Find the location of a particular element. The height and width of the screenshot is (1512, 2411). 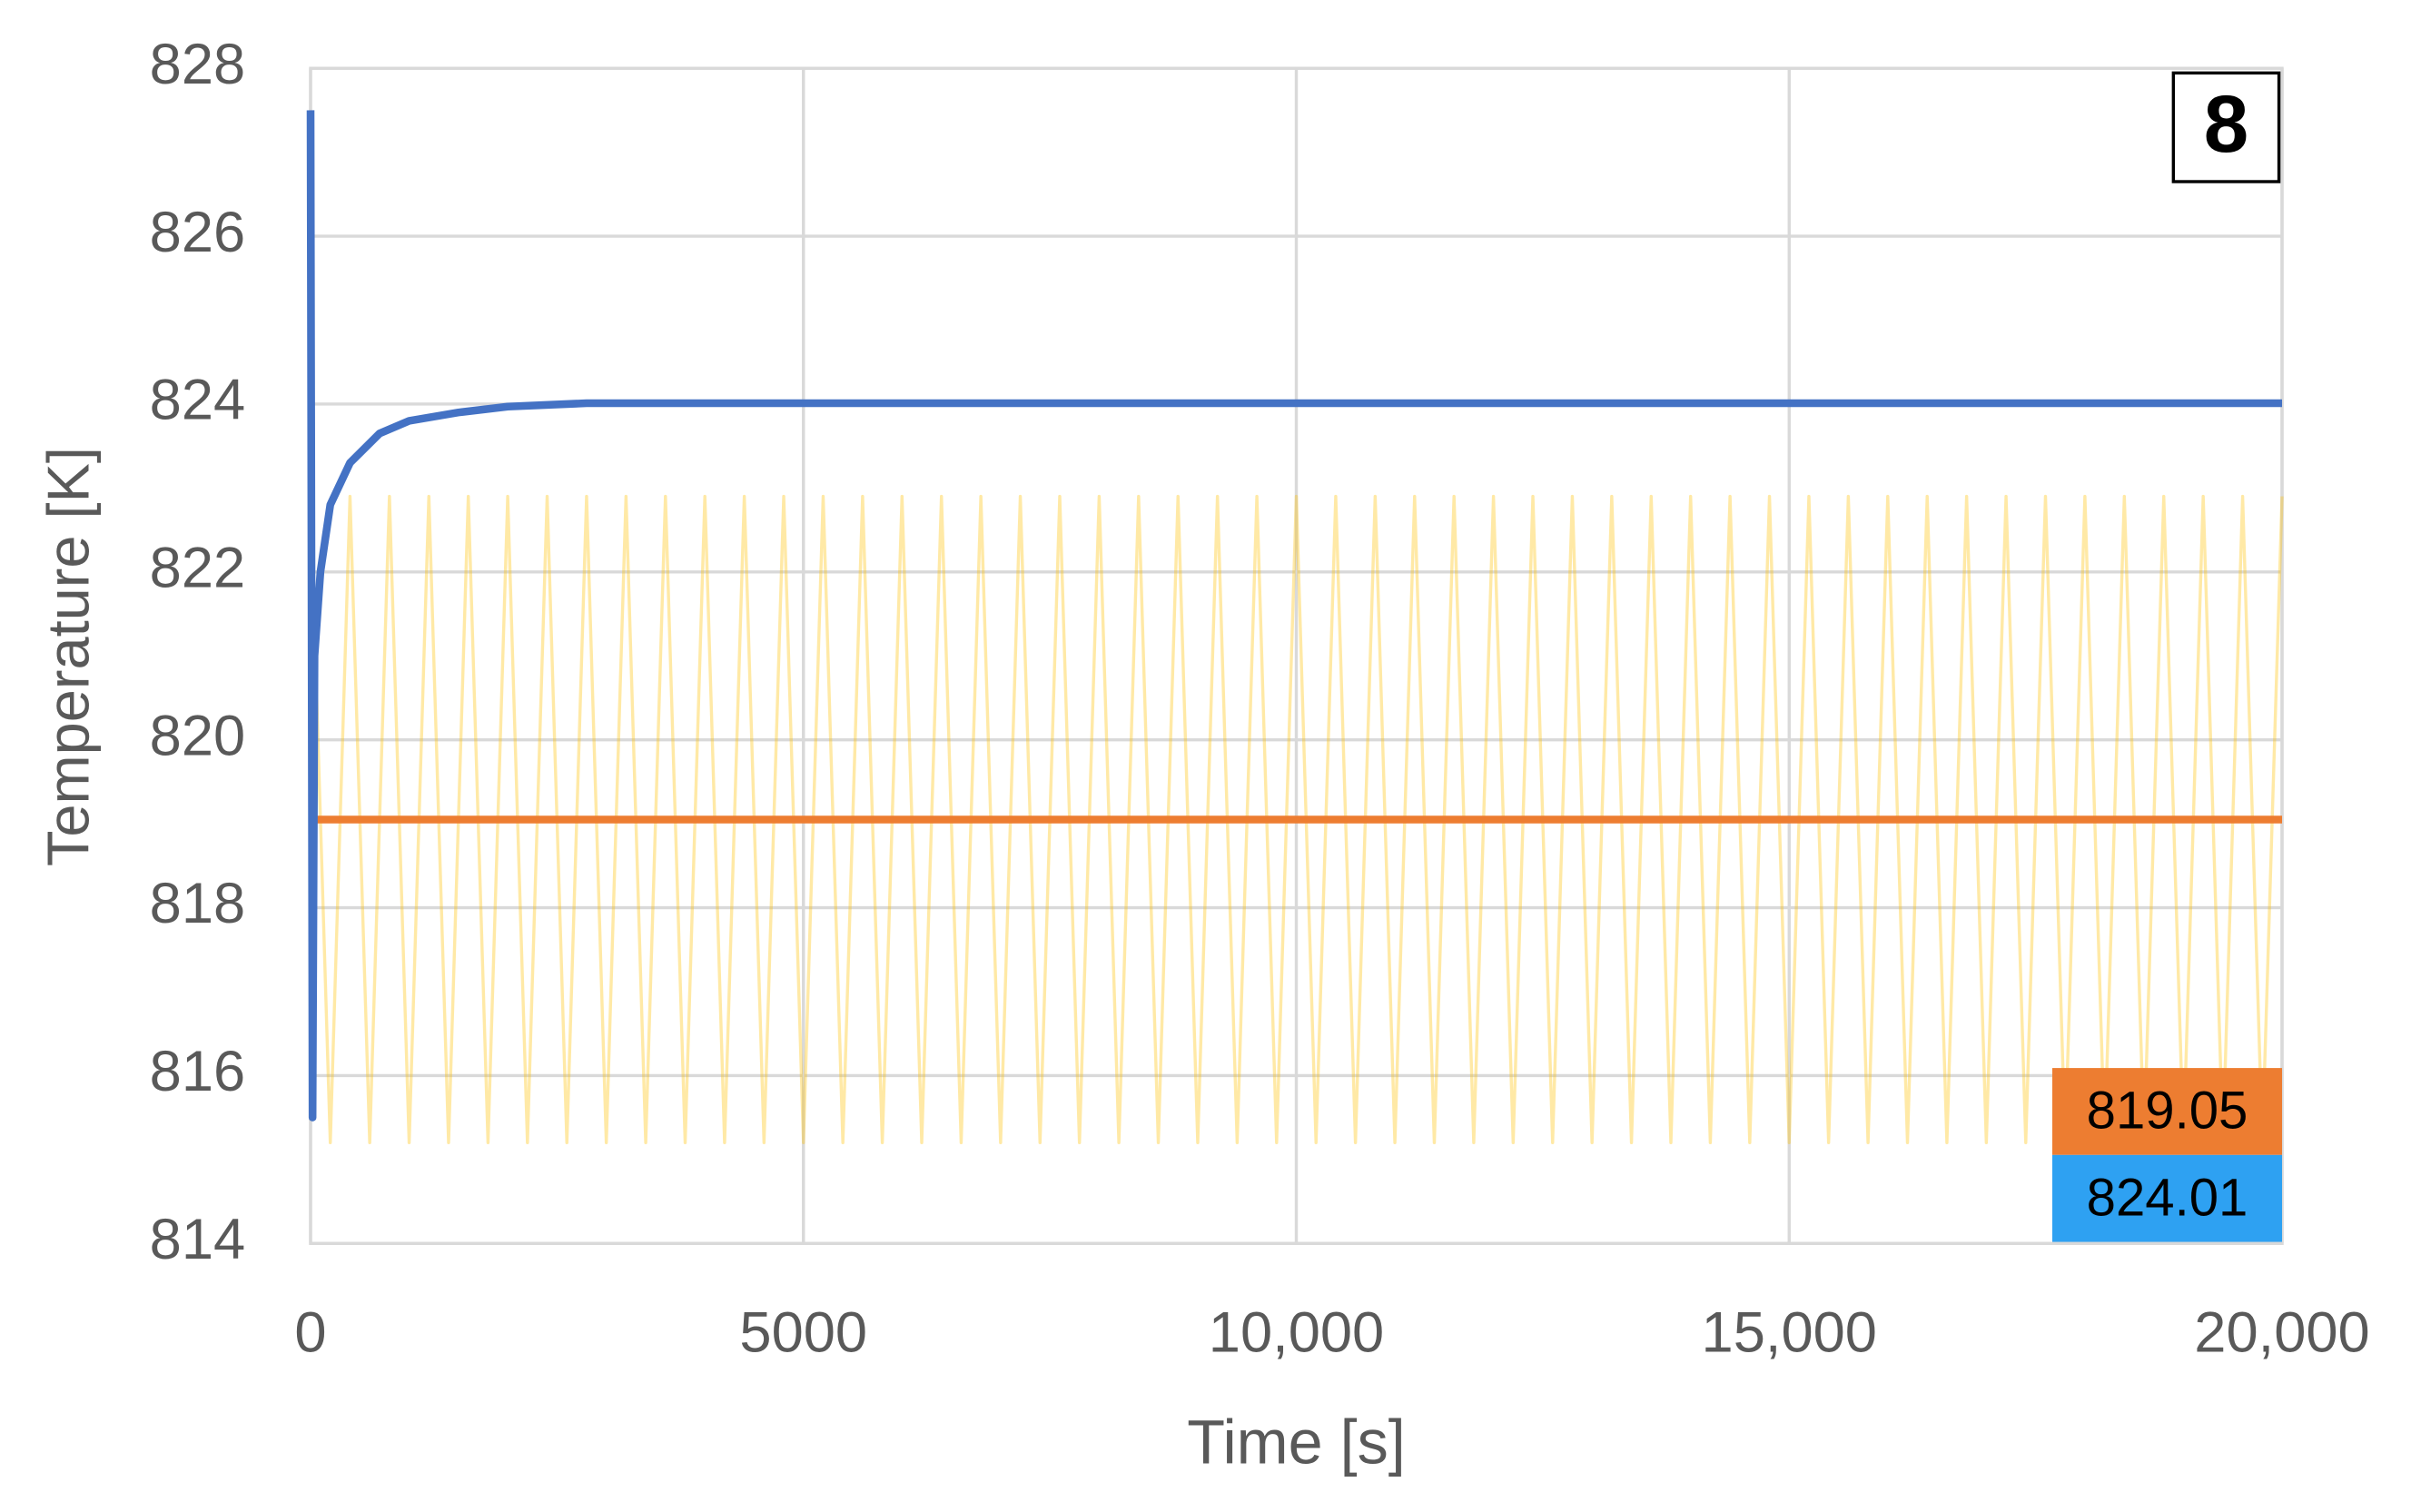

y-tick-label: 826 is located at coordinates (198, 233).